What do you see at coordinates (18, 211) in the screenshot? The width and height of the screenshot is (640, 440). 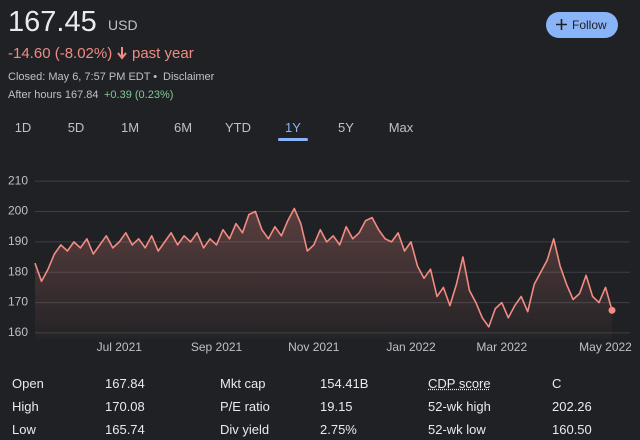 I see `y-tick-label: 200` at bounding box center [18, 211].